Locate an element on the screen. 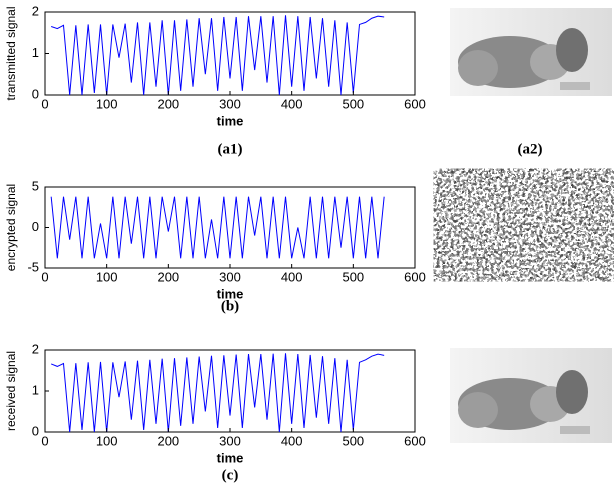  caption: (c) is located at coordinates (230, 475).